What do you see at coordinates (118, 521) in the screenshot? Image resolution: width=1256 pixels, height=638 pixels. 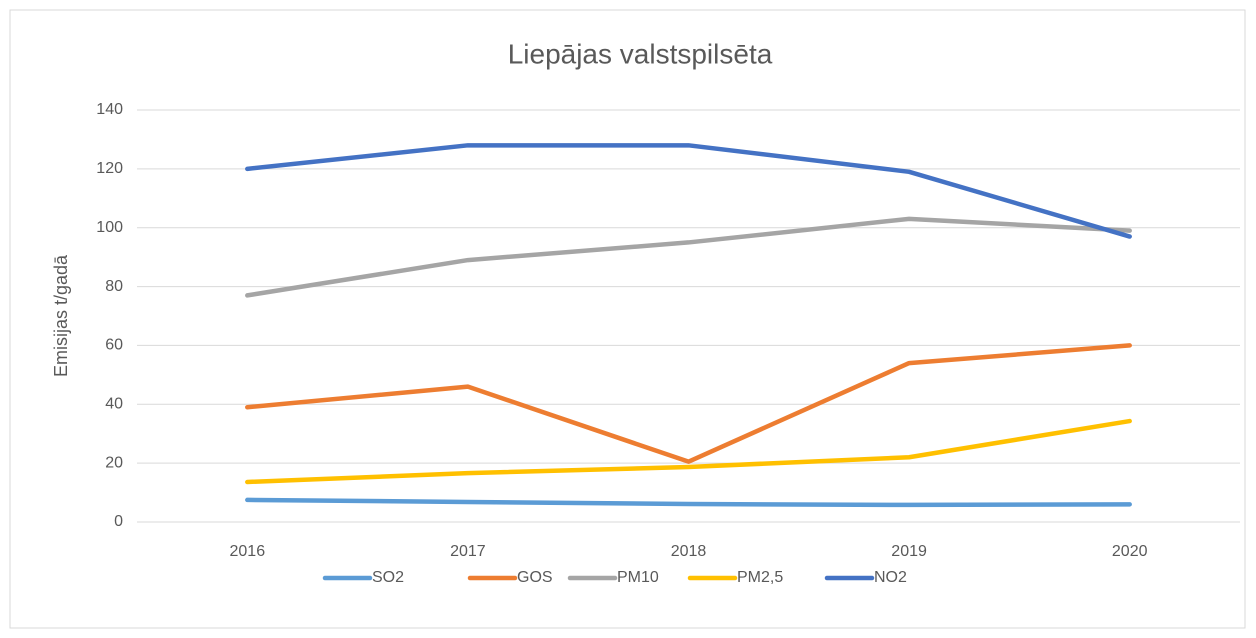 I see `y-tick-label: 0` at bounding box center [118, 521].